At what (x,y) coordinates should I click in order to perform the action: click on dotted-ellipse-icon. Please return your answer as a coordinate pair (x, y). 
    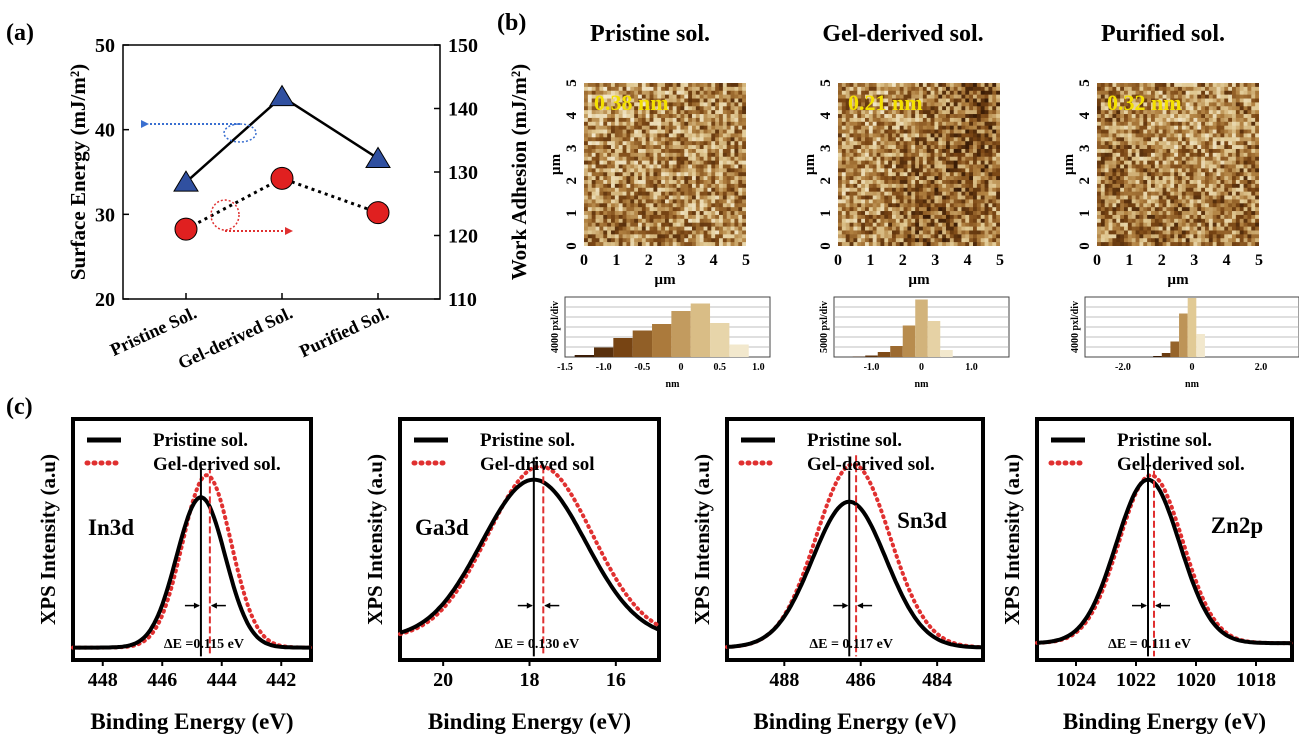
    Looking at the image, I should click on (240, 133).